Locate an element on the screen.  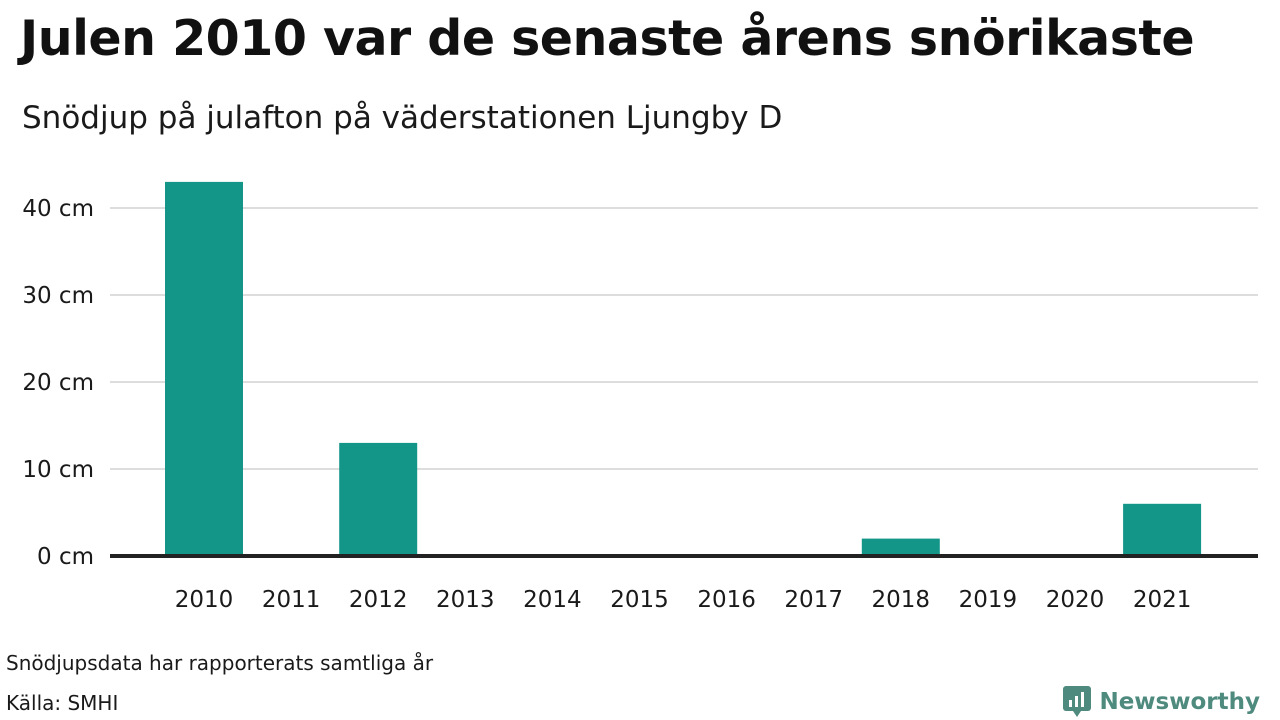
newsworthy-logo-icon is located at coordinates (1077, 701).